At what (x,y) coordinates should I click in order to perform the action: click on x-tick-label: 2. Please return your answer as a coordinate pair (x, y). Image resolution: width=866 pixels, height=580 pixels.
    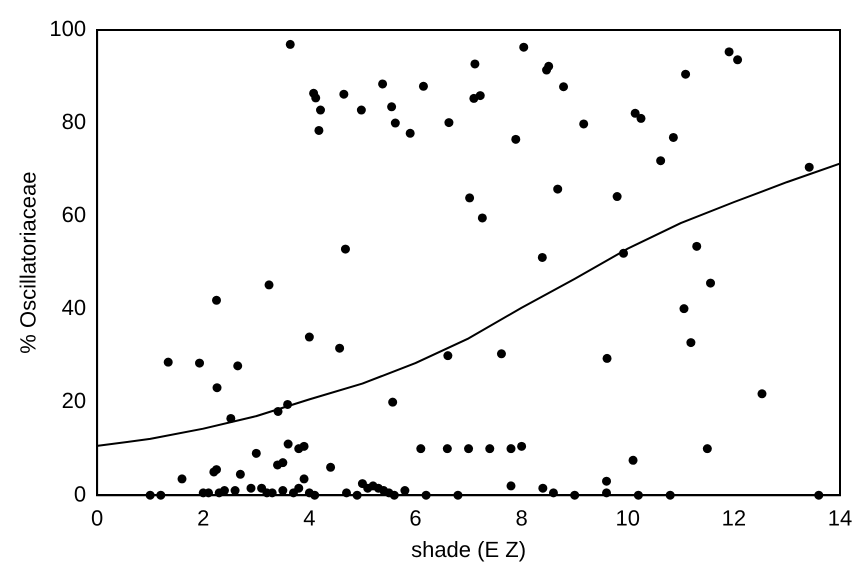
    Looking at the image, I should click on (203, 517).